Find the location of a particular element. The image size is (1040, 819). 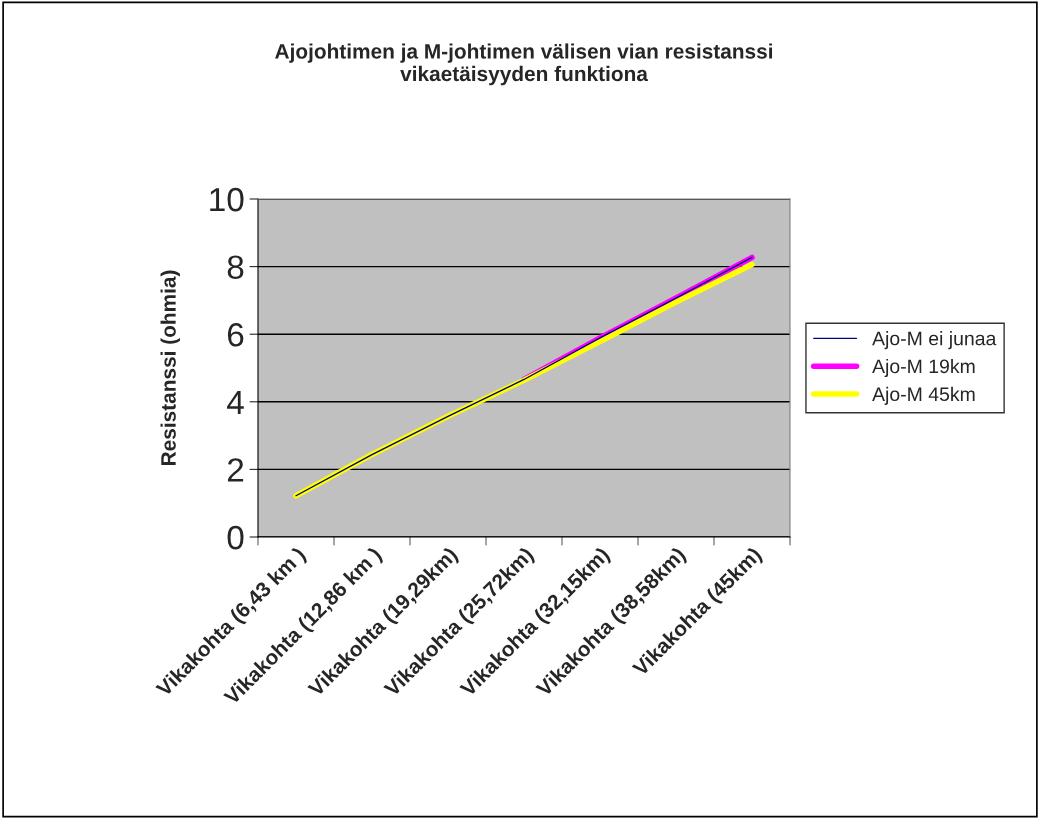

legend-label: Ajo-M 19km is located at coordinates (923, 368).